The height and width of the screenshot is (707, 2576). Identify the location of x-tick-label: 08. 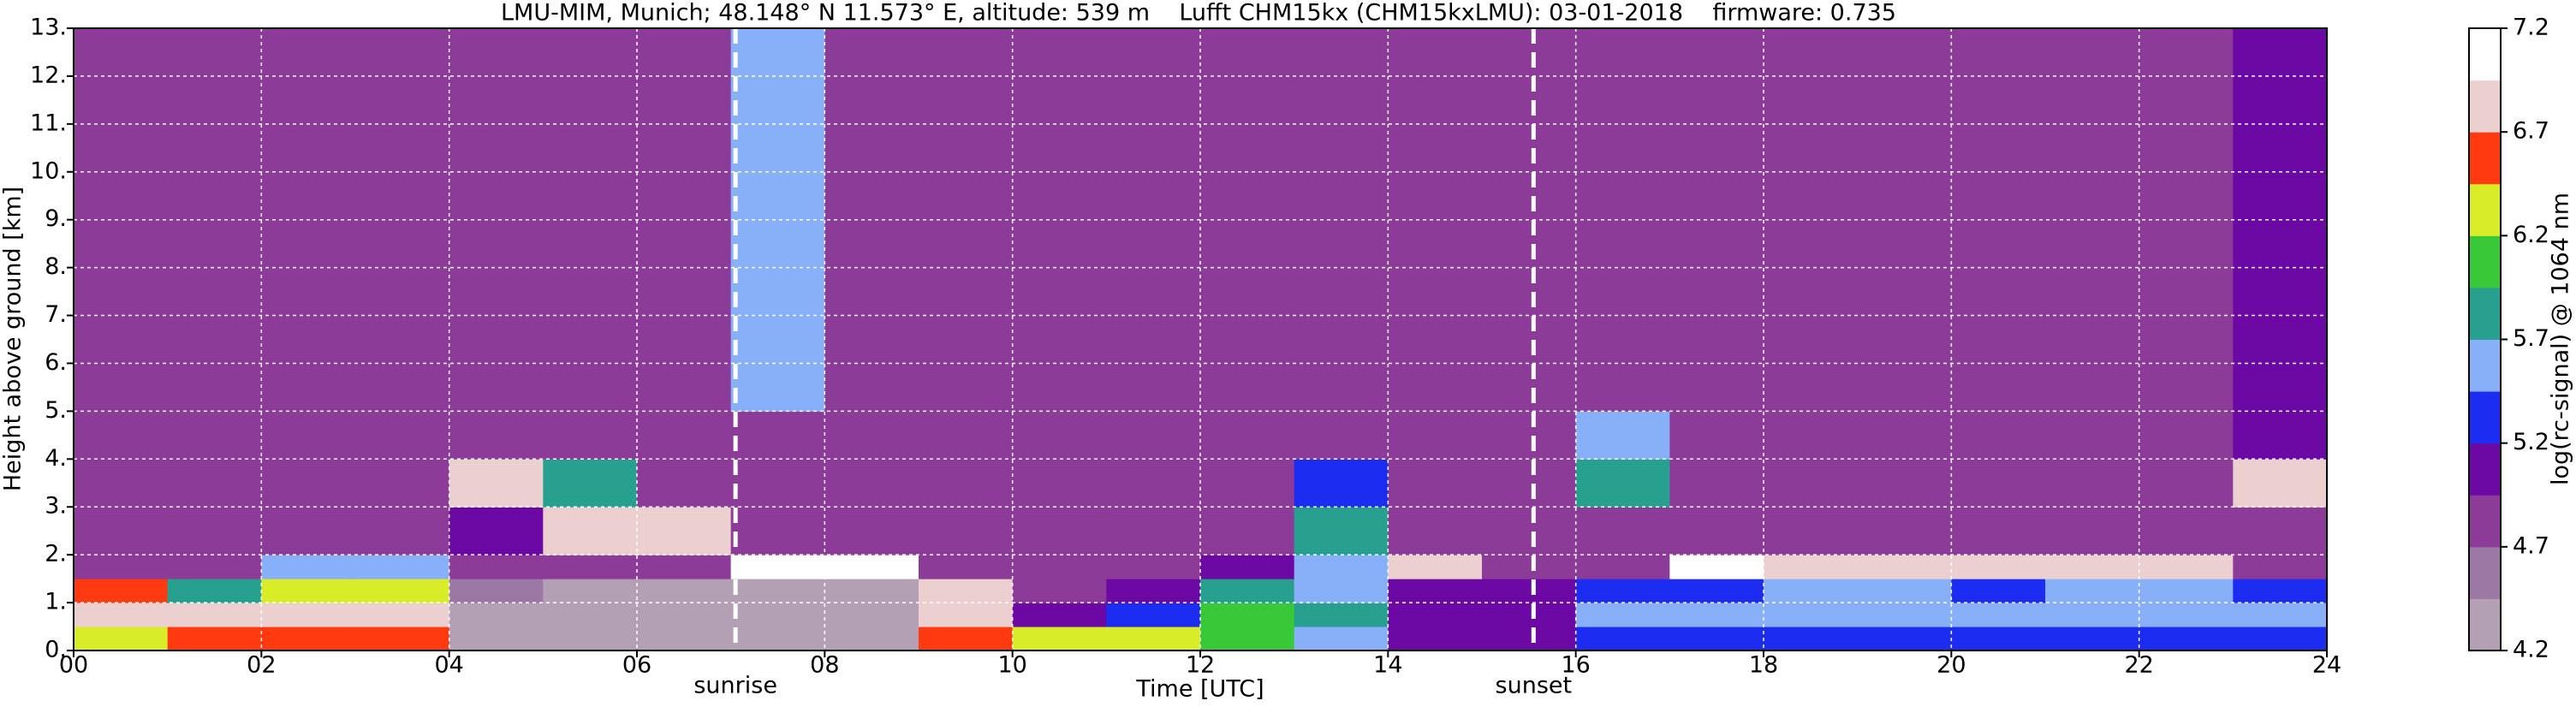
(824, 665).